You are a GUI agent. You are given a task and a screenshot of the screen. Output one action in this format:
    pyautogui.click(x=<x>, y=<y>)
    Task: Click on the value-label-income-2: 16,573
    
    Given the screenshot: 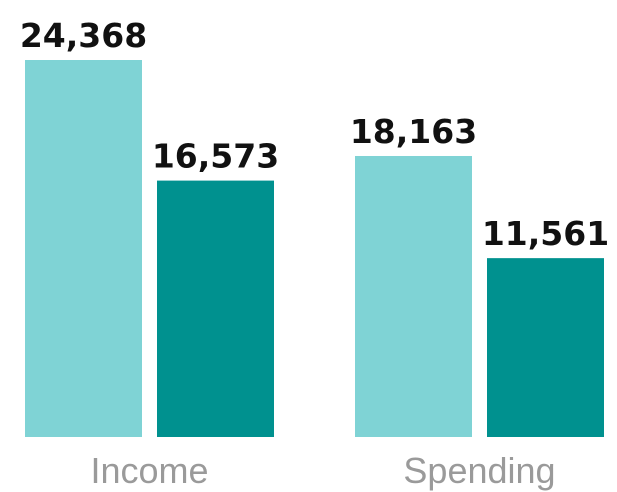 What is the action you would take?
    pyautogui.click(x=215, y=156)
    